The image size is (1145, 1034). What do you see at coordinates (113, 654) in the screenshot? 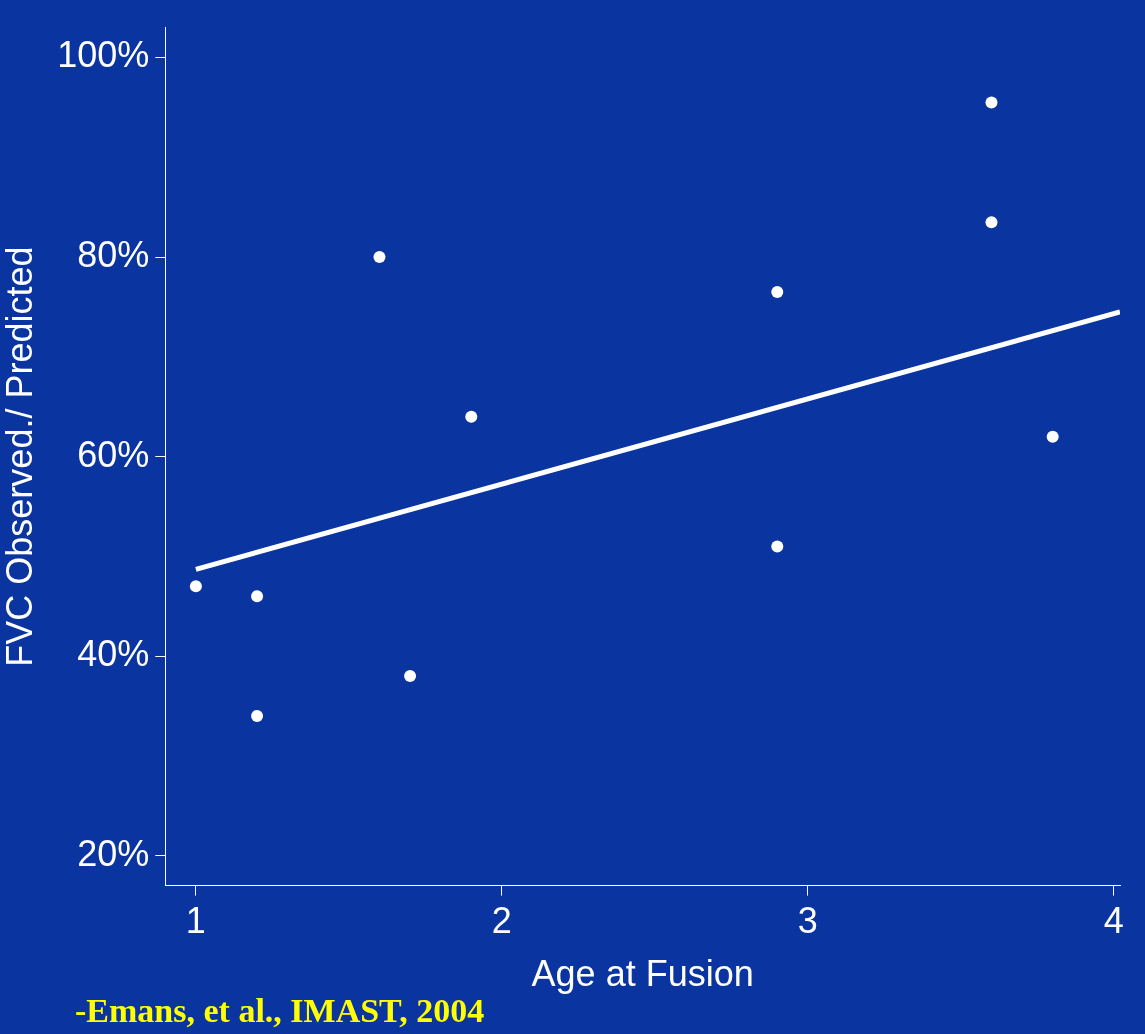
I see `y-tick-label: 40%` at bounding box center [113, 654].